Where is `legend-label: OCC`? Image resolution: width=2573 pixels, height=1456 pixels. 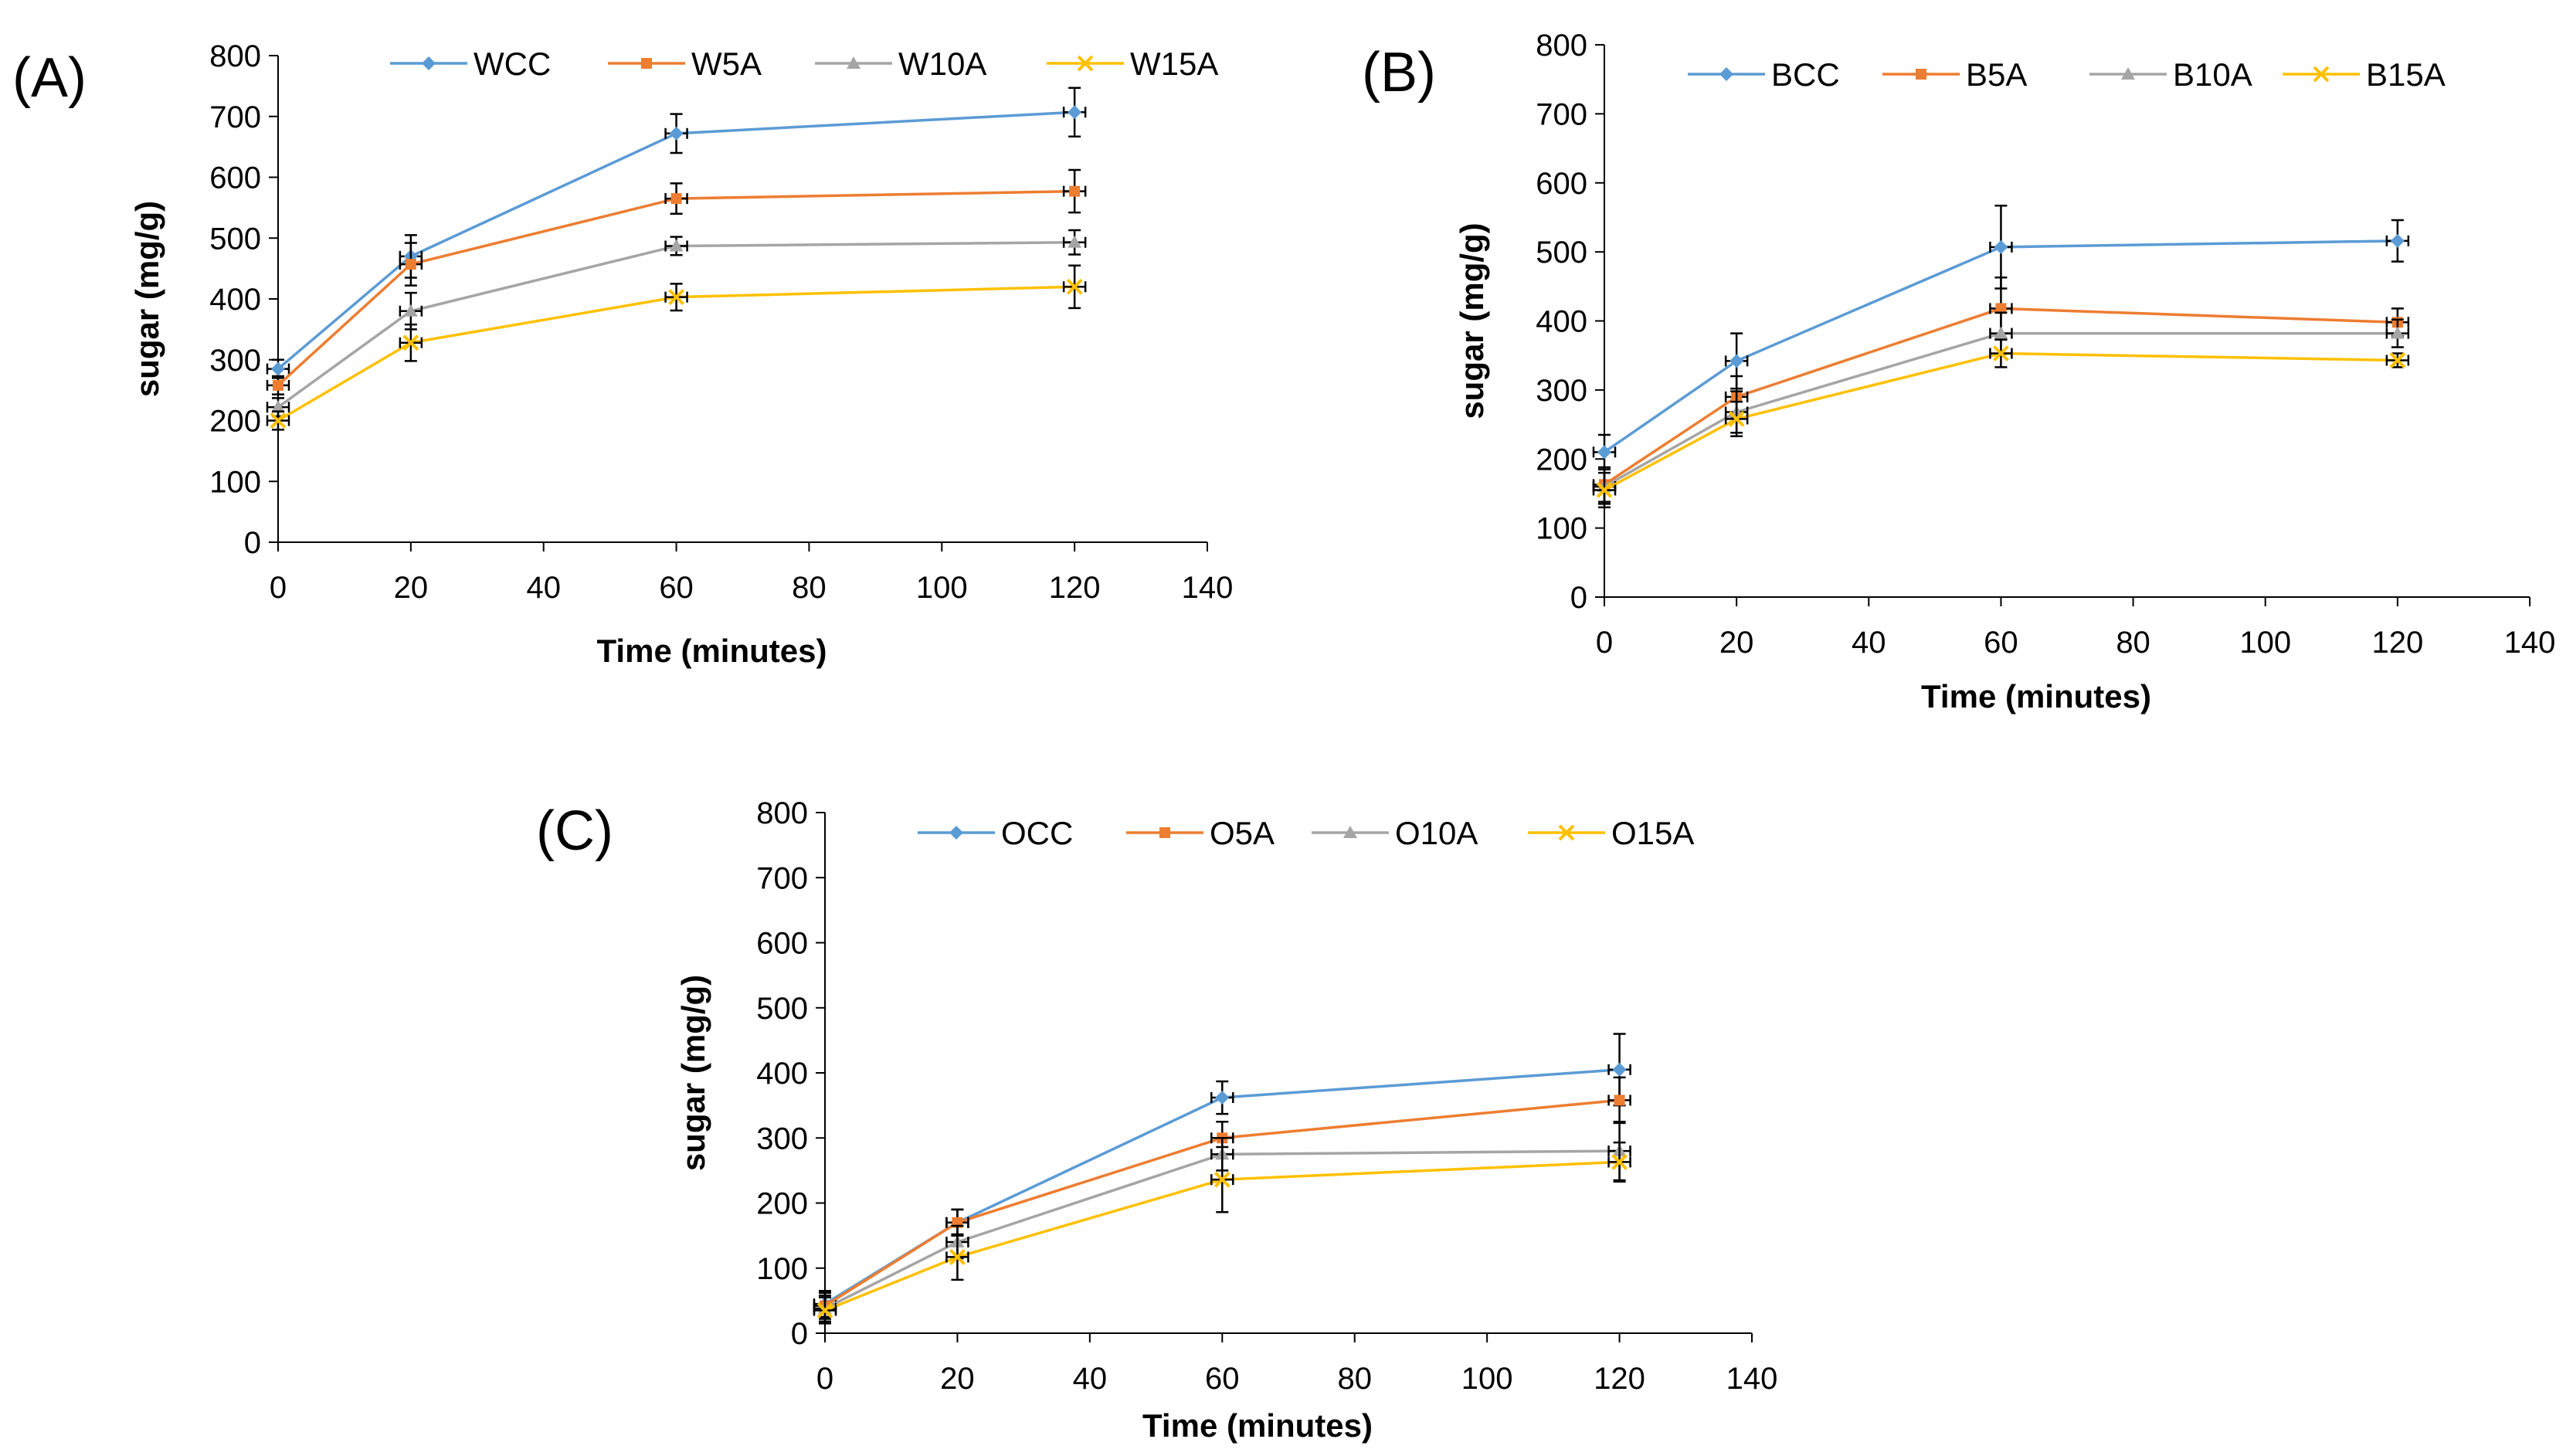
legend-label: OCC is located at coordinates (1037, 833).